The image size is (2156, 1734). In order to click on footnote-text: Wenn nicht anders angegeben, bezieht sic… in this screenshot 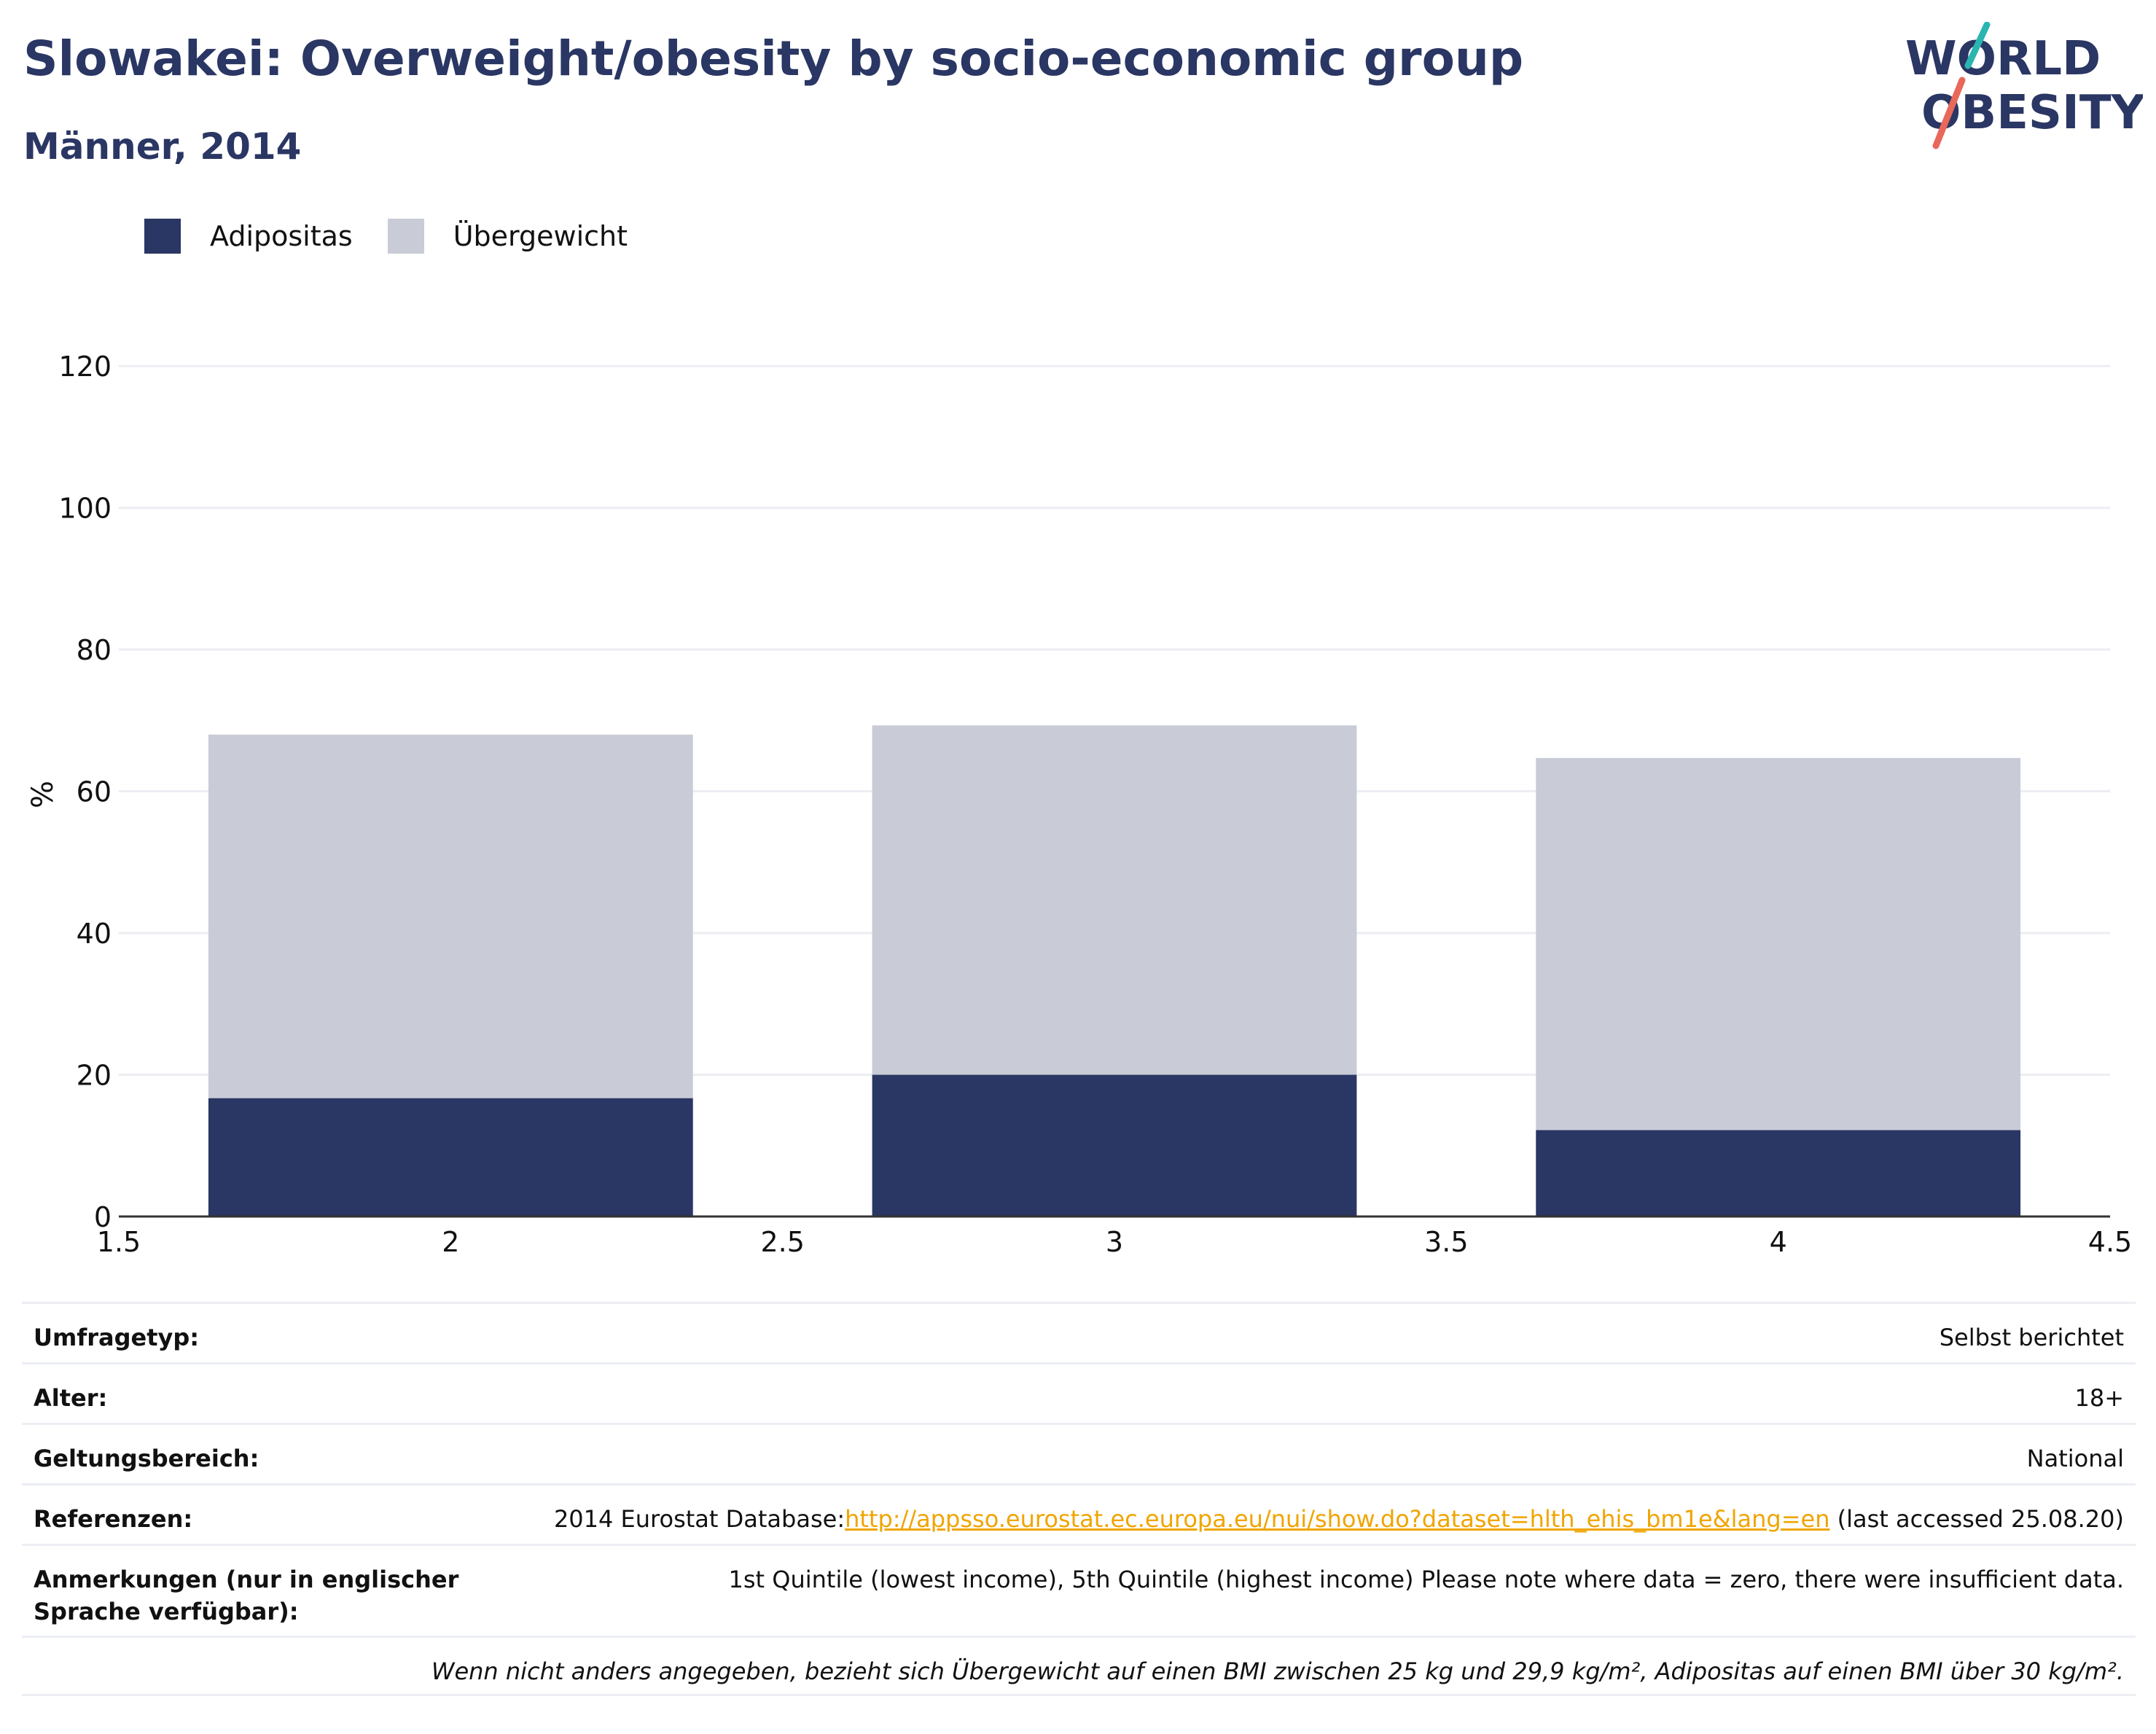, I will do `click(1278, 1671)`.